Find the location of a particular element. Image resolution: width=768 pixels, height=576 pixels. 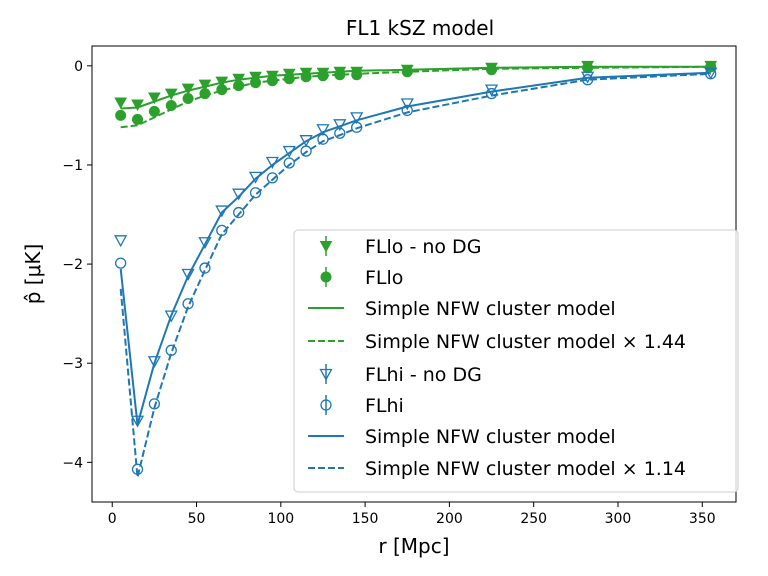

x-tick-label: 50 is located at coordinates (197, 519).